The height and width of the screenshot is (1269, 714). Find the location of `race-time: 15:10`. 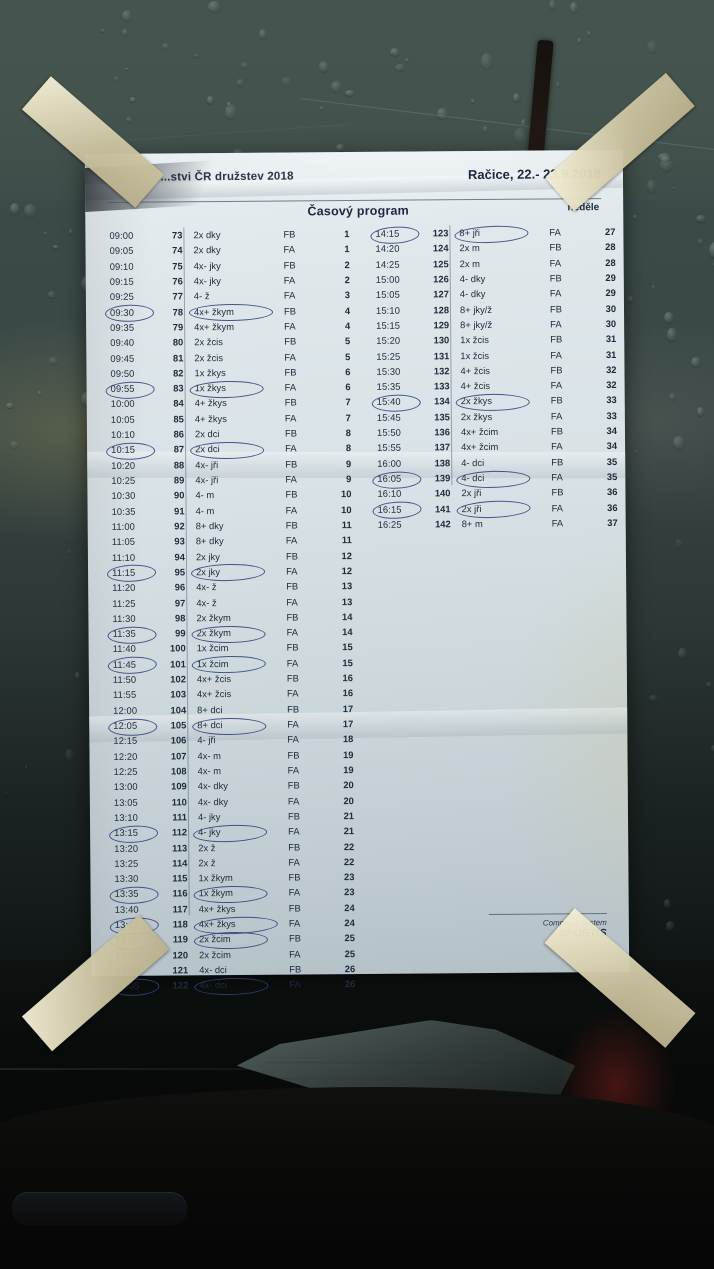

race-time: 15:10 is located at coordinates (388, 310).